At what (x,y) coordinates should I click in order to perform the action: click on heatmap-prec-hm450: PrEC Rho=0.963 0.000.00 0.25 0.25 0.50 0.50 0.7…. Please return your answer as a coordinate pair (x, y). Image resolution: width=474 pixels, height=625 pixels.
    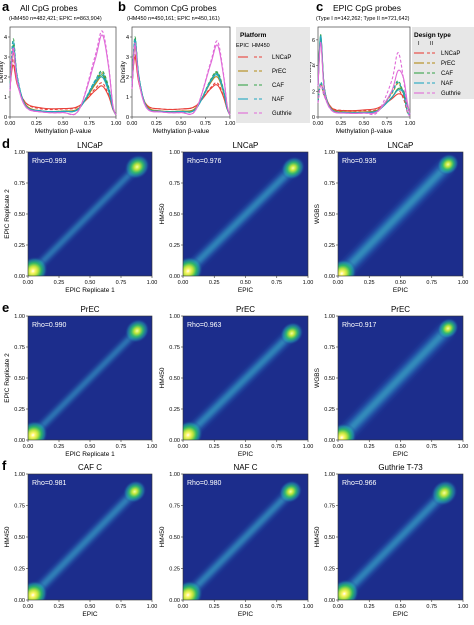
    Looking at the image, I should click on (236, 381).